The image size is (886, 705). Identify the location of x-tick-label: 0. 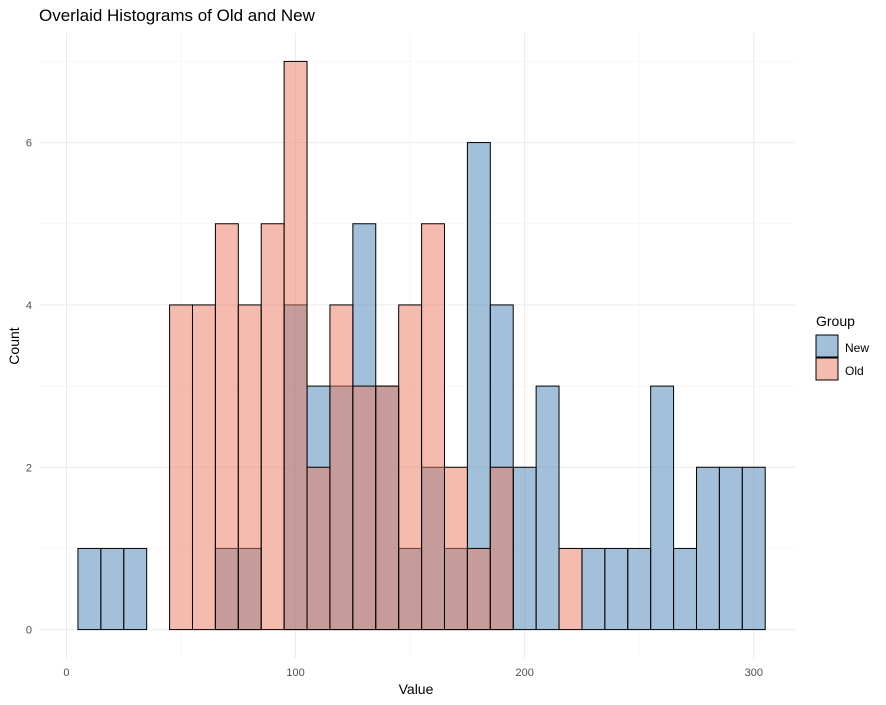
(66, 673).